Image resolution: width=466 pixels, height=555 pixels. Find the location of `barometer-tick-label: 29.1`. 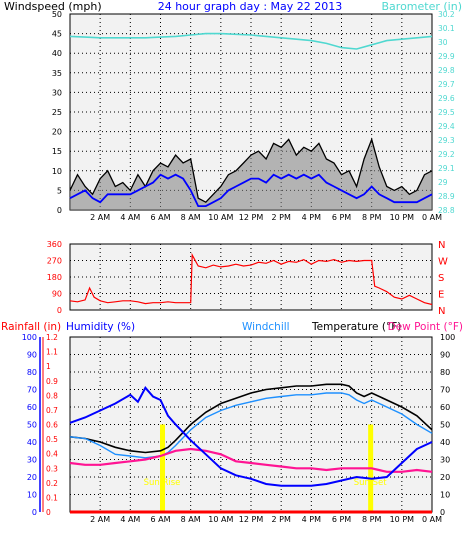

barometer-tick-label: 29.1 is located at coordinates (446, 168).